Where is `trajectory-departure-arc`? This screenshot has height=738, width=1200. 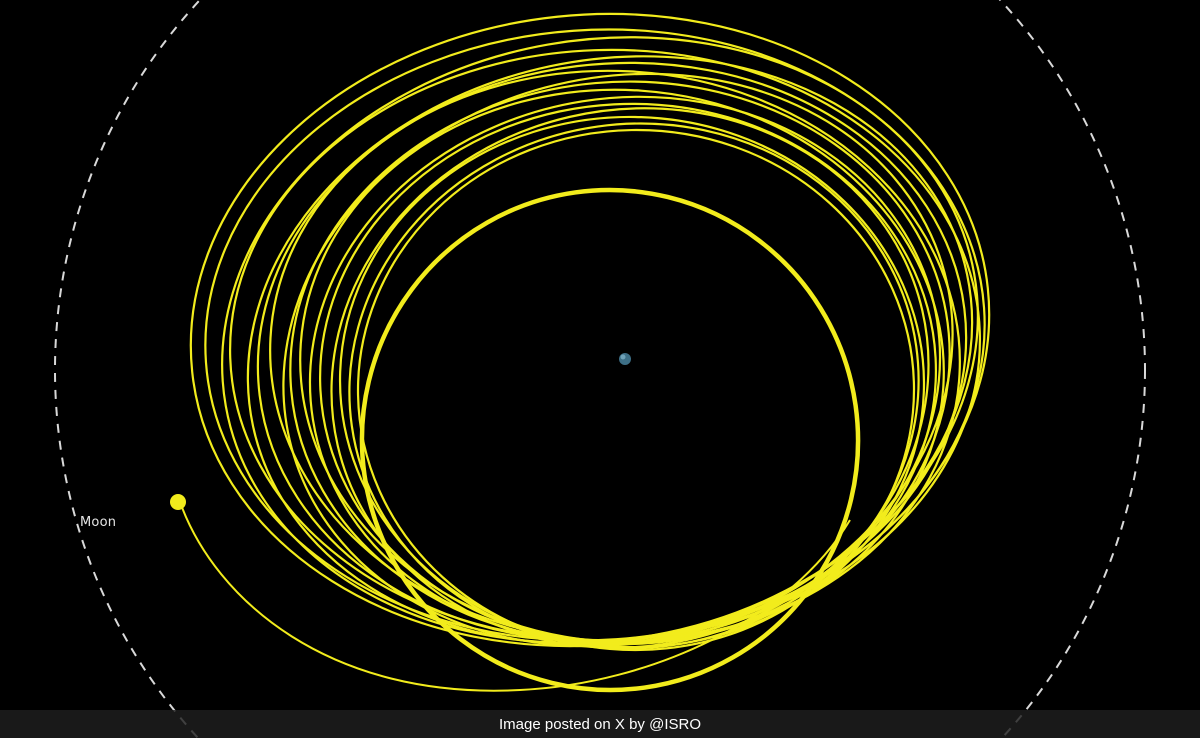 trajectory-departure-arc is located at coordinates (515, 596).